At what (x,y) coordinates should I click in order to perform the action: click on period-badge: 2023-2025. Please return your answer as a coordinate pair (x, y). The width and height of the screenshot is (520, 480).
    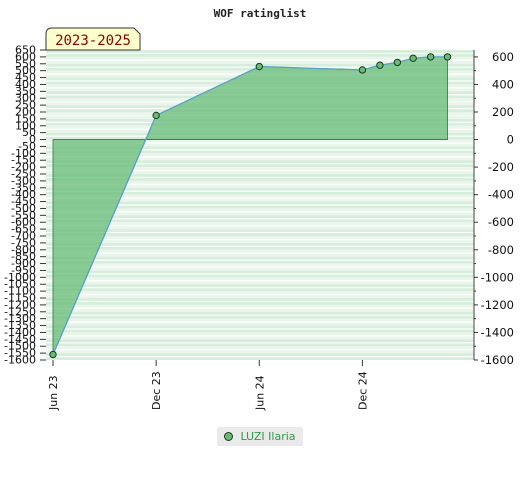
    Looking at the image, I should click on (93, 39).